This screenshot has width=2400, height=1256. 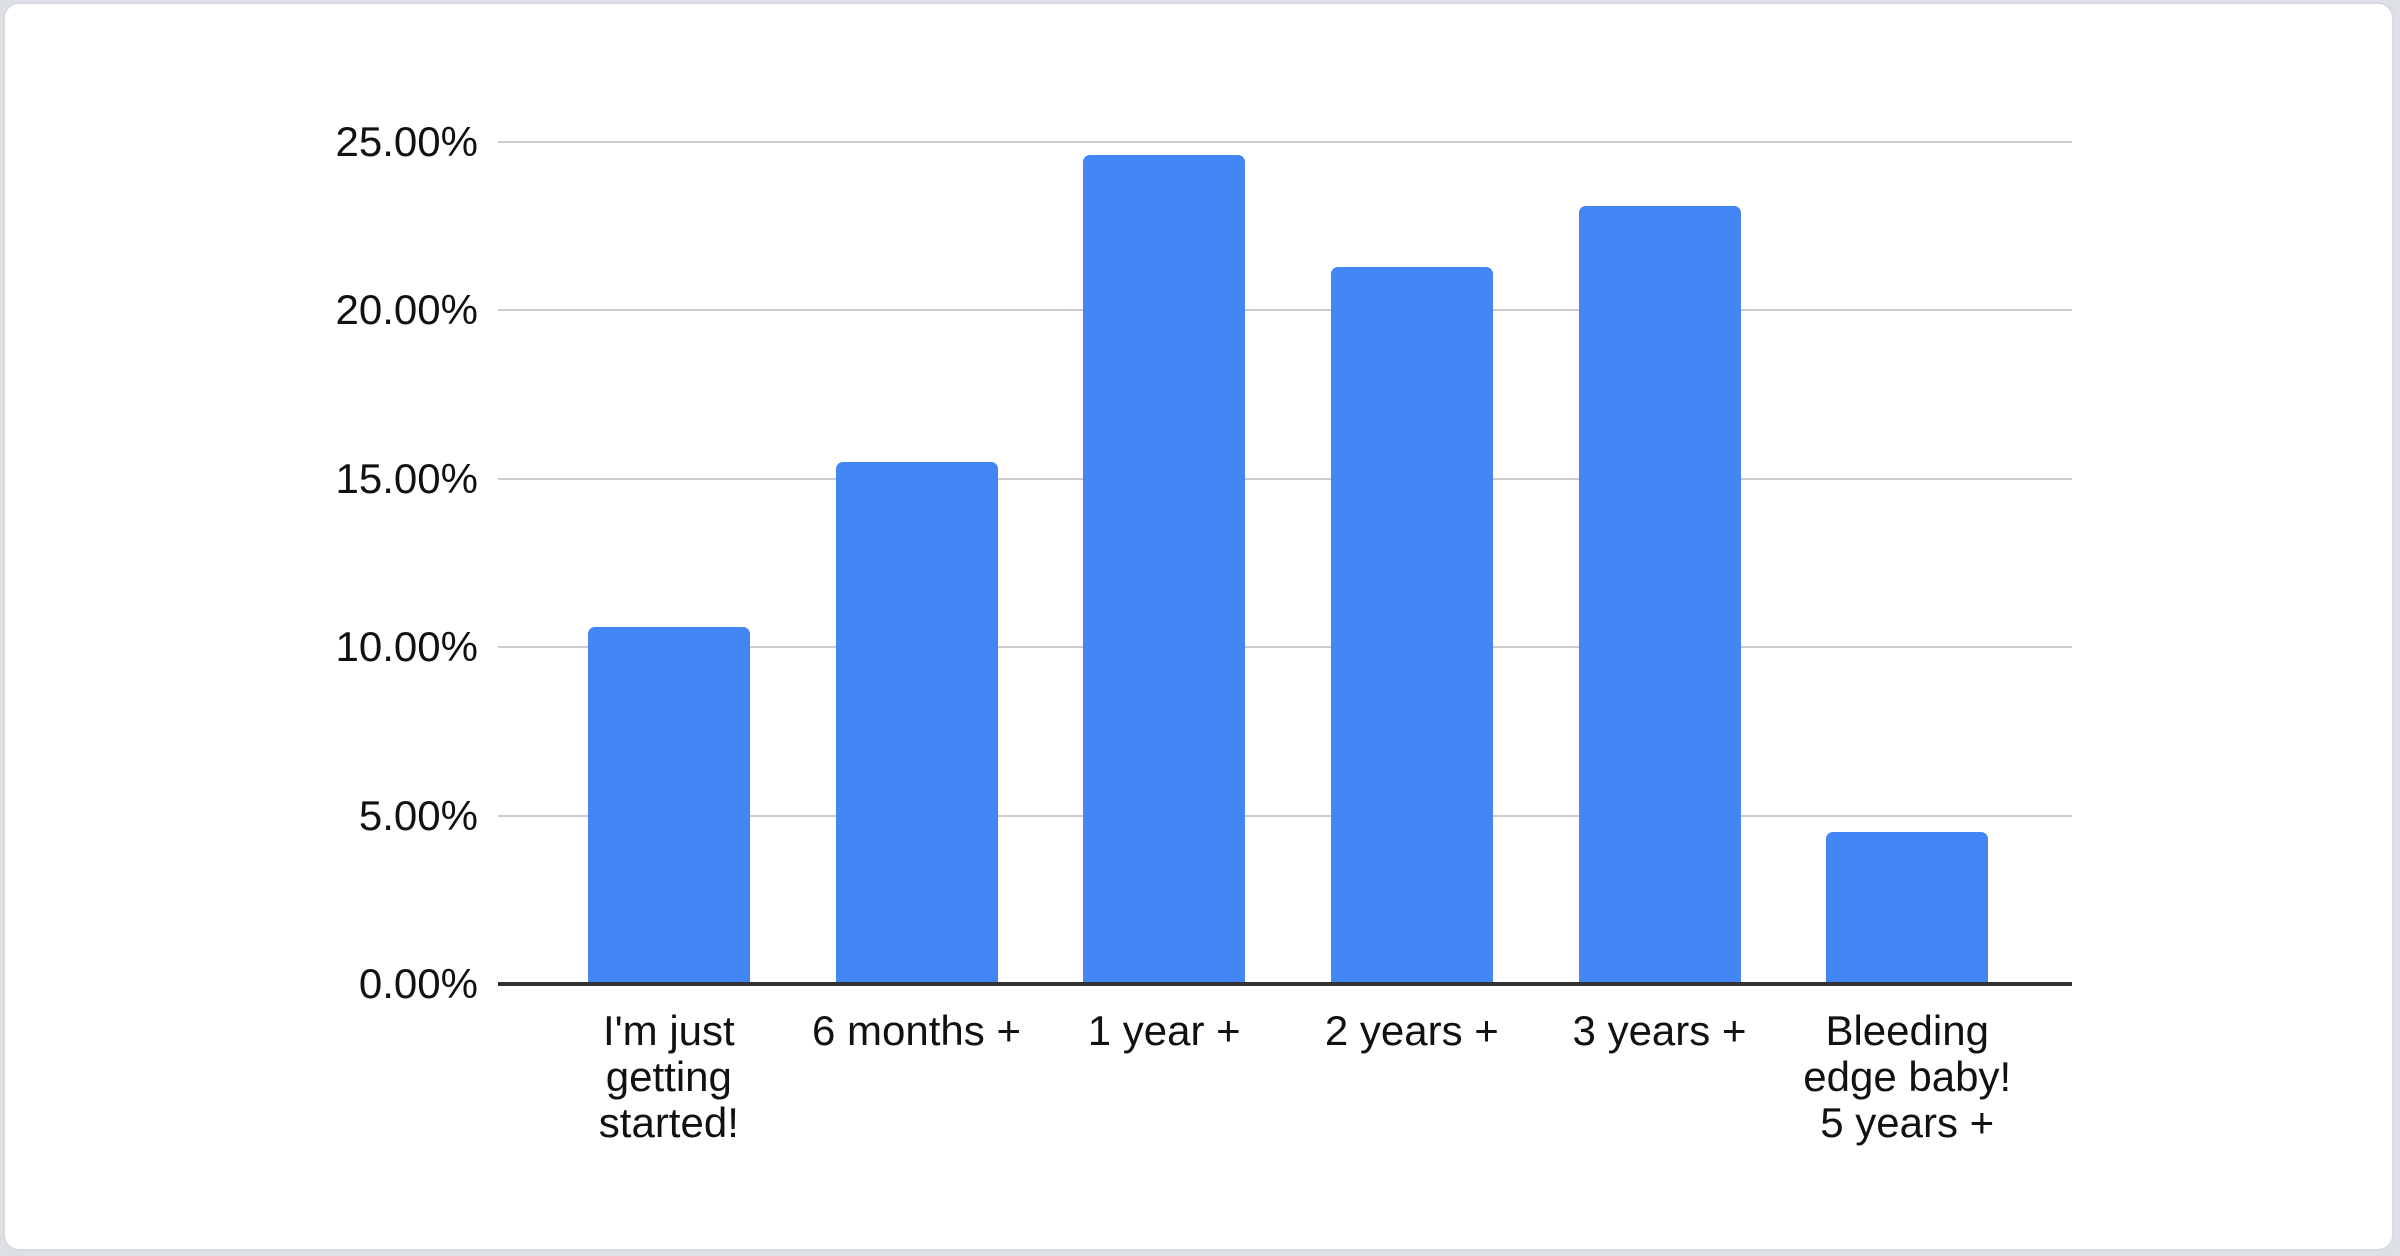 I want to click on x-axis-category-label: 2 years +, so click(x=1412, y=1077).